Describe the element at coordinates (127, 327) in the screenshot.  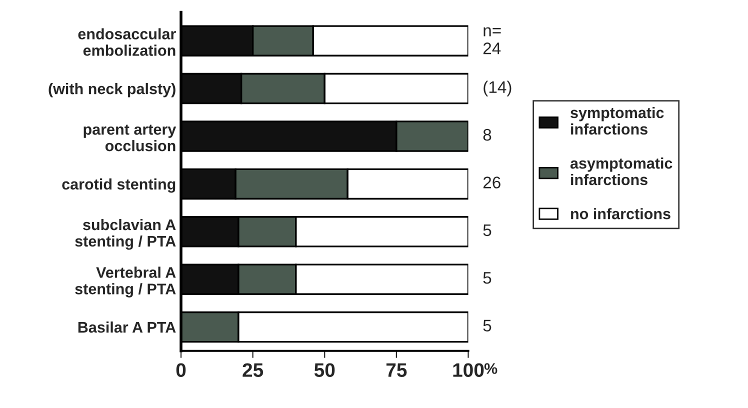
I see `y-tick-label: Basilar A PTA` at that location.